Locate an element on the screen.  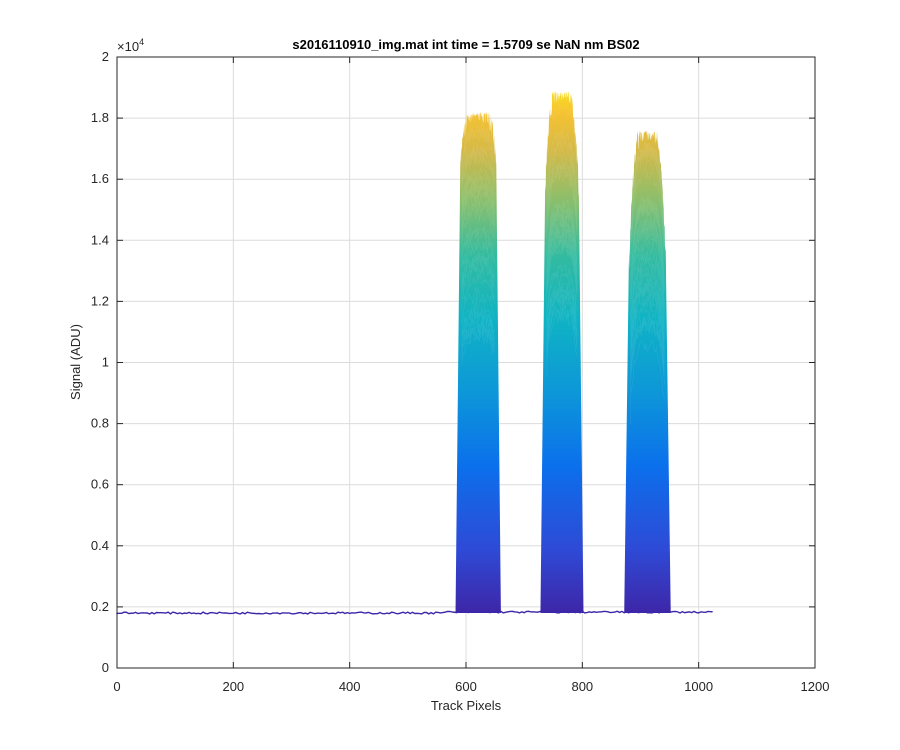
y-tick-label: 0.4 is located at coordinates (100, 545).